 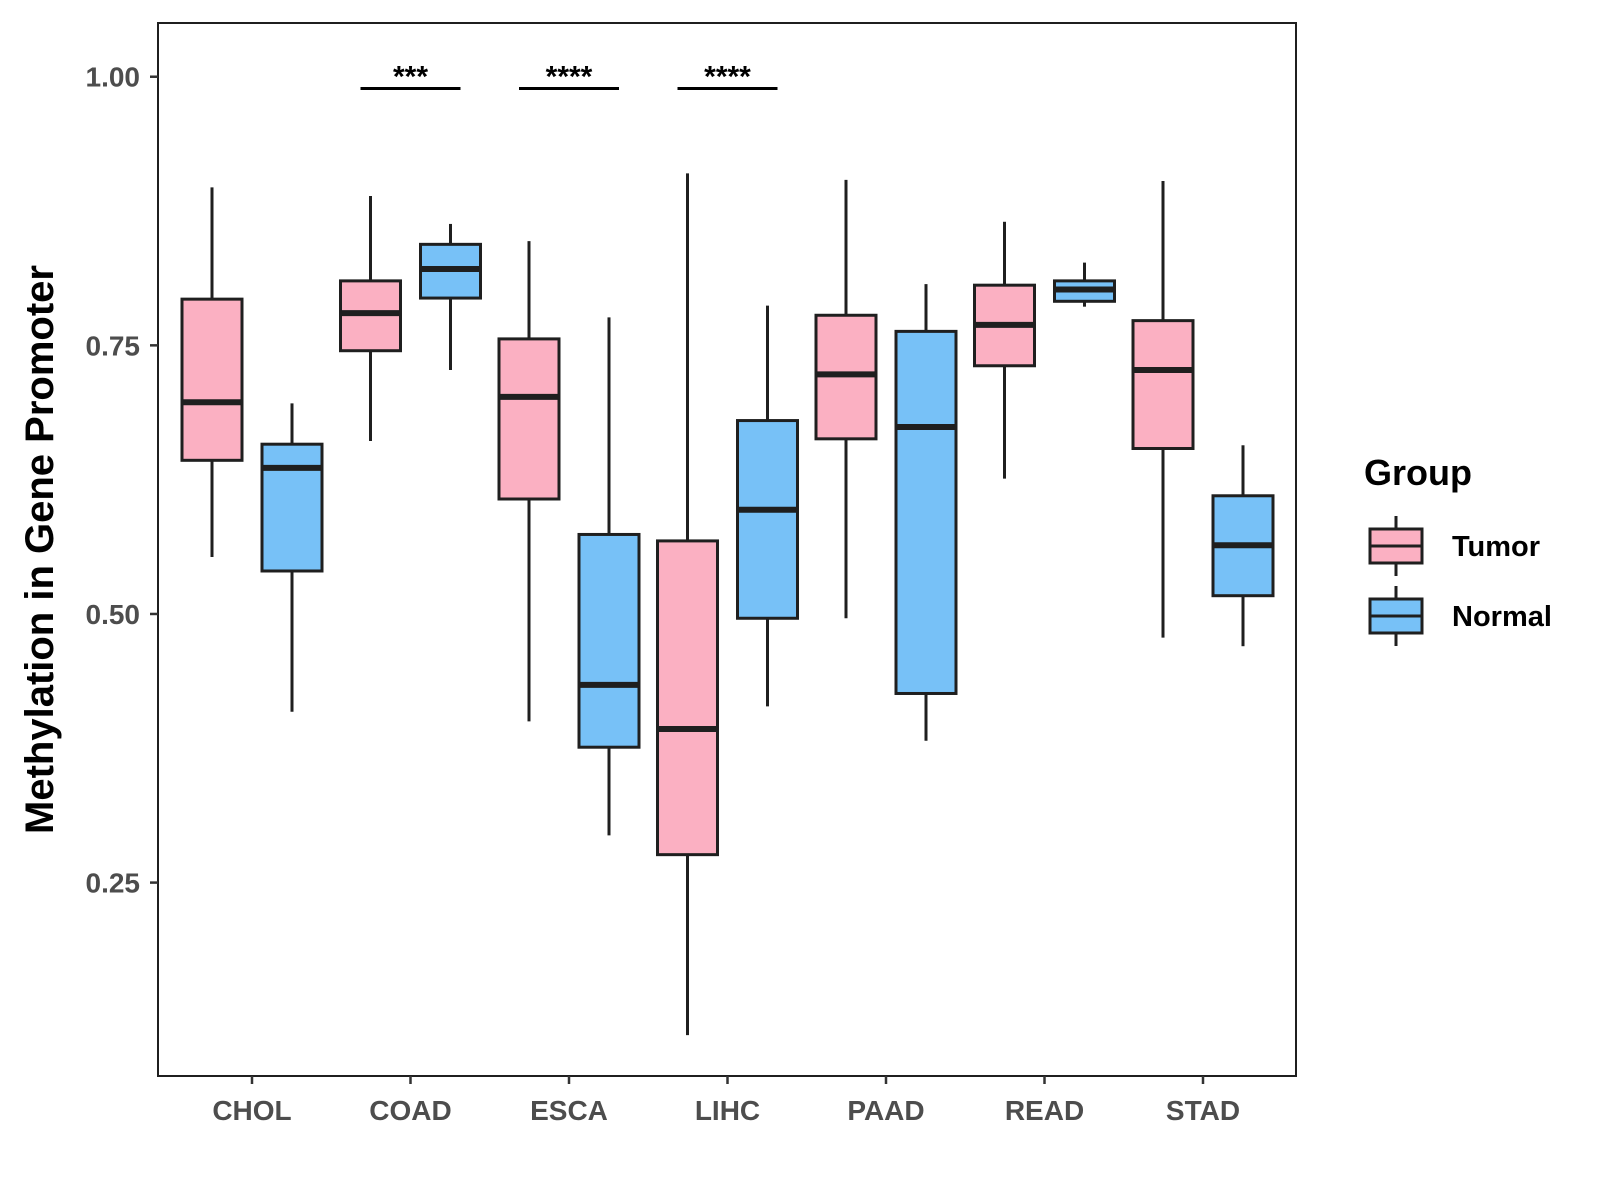 What do you see at coordinates (410, 1110) in the screenshot?
I see `x-tick-label: COAD` at bounding box center [410, 1110].